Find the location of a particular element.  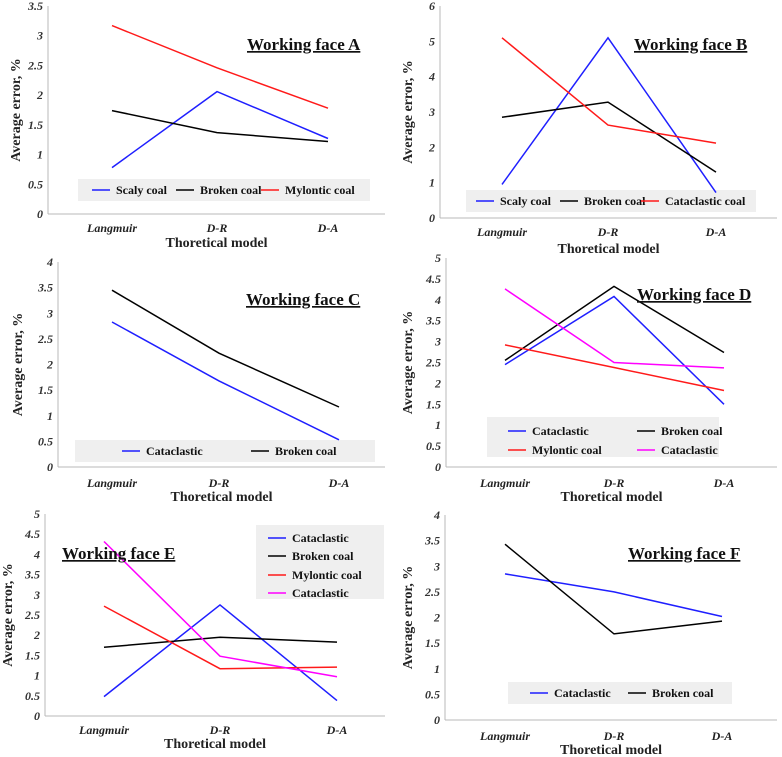

legend-label: Cataclastic coal is located at coordinates (705, 201).